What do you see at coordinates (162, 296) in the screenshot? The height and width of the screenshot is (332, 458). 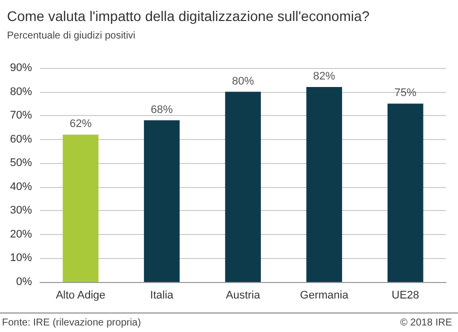 I see `x-tick-label: Italia` at bounding box center [162, 296].